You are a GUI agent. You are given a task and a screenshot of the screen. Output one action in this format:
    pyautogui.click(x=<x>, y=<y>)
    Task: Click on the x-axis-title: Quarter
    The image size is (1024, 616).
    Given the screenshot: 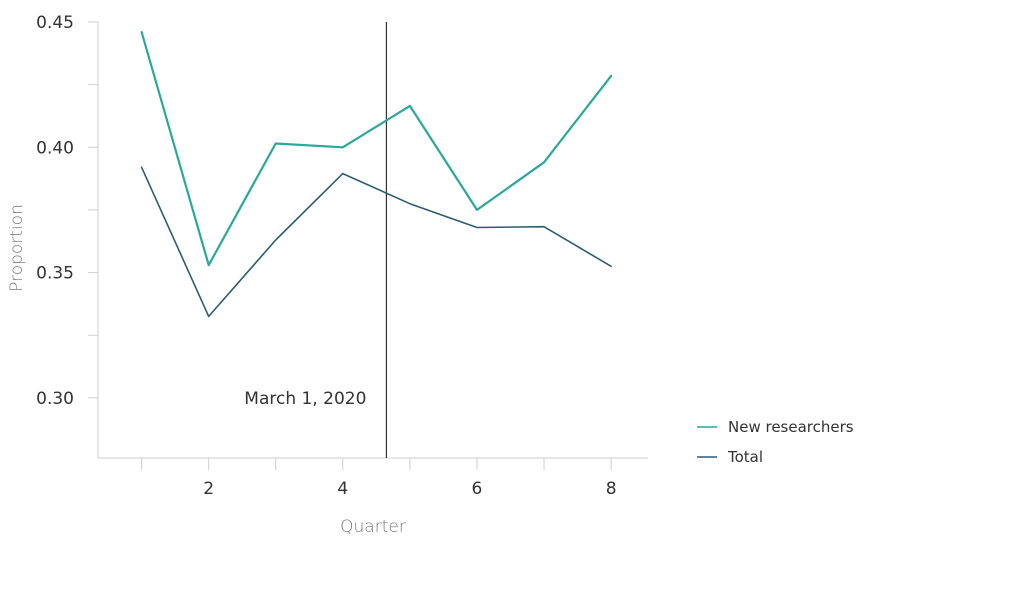 What is the action you would take?
    pyautogui.click(x=373, y=527)
    